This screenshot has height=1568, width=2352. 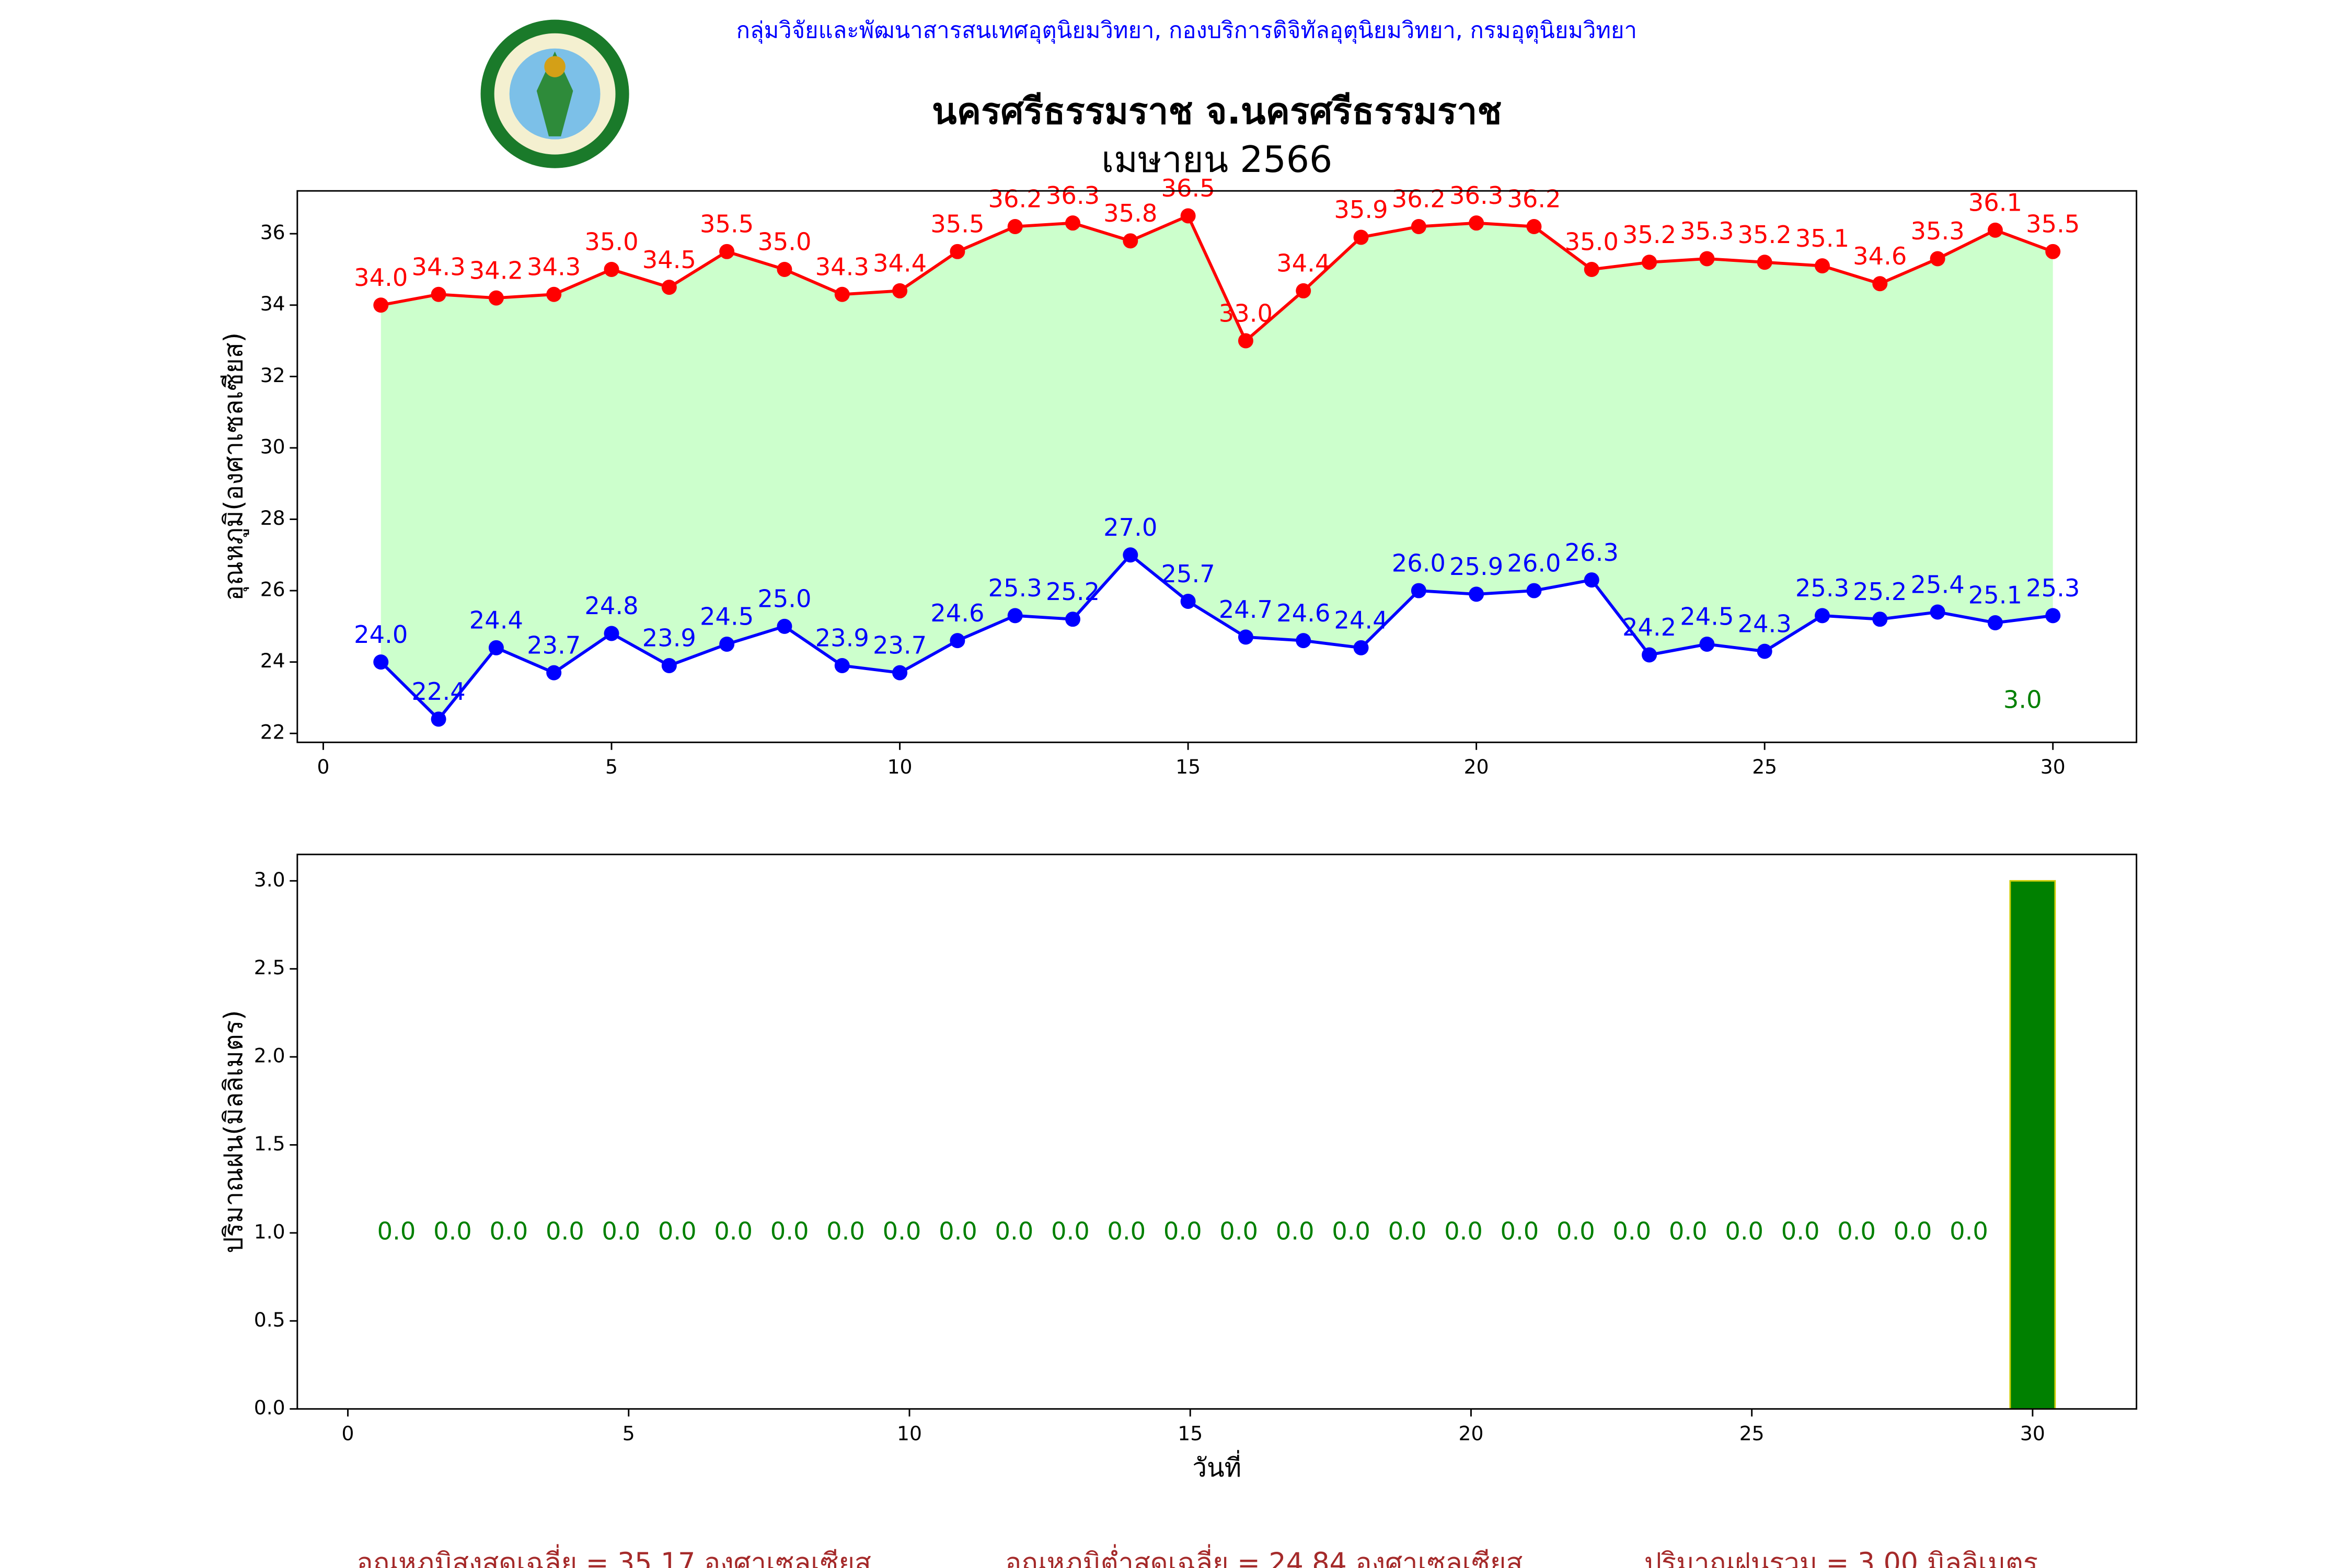 I want to click on data-label: 25.9, so click(x=1476, y=566).